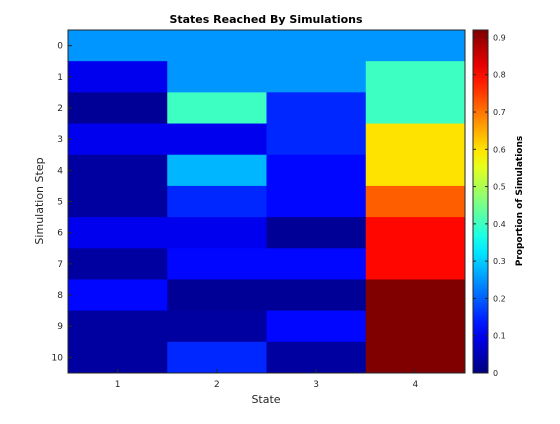  What do you see at coordinates (217, 385) in the screenshot?
I see `x-tick-label: 2` at bounding box center [217, 385].